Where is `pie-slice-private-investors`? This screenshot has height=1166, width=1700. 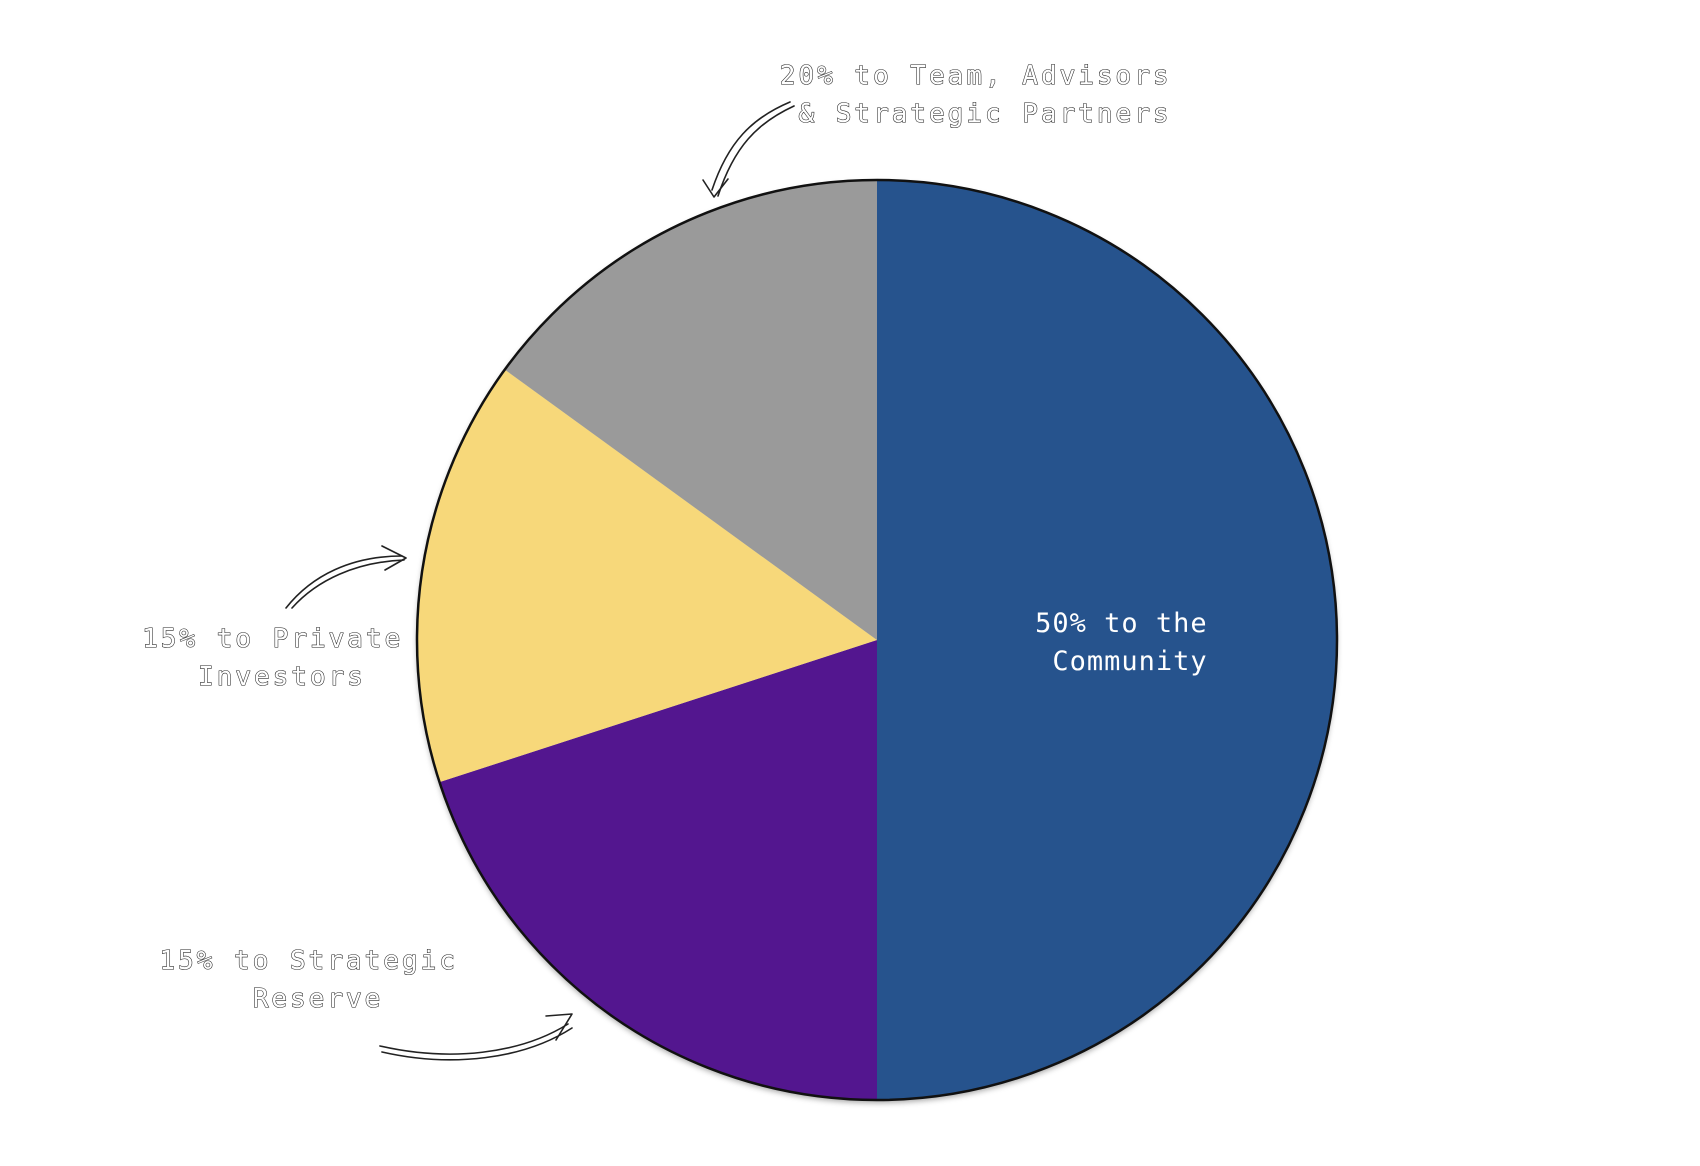
pie-slice-private-investors is located at coordinates (647, 576).